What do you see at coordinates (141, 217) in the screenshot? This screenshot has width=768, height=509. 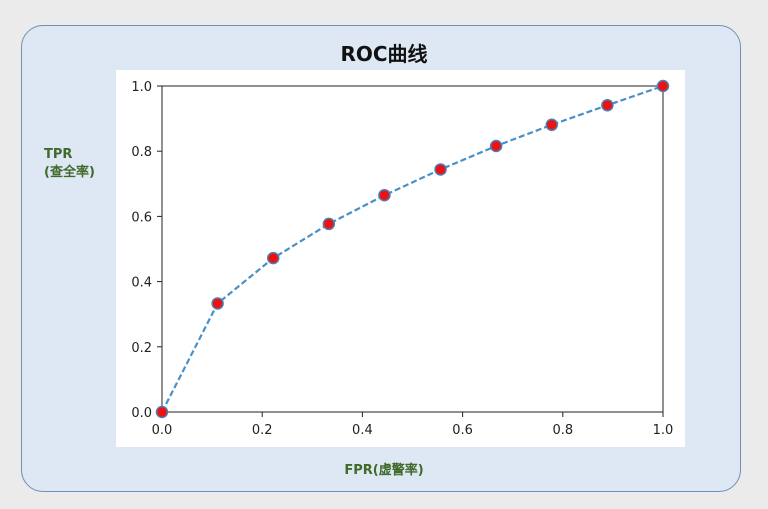 I see `y-tick-label: 0.6` at bounding box center [141, 217].